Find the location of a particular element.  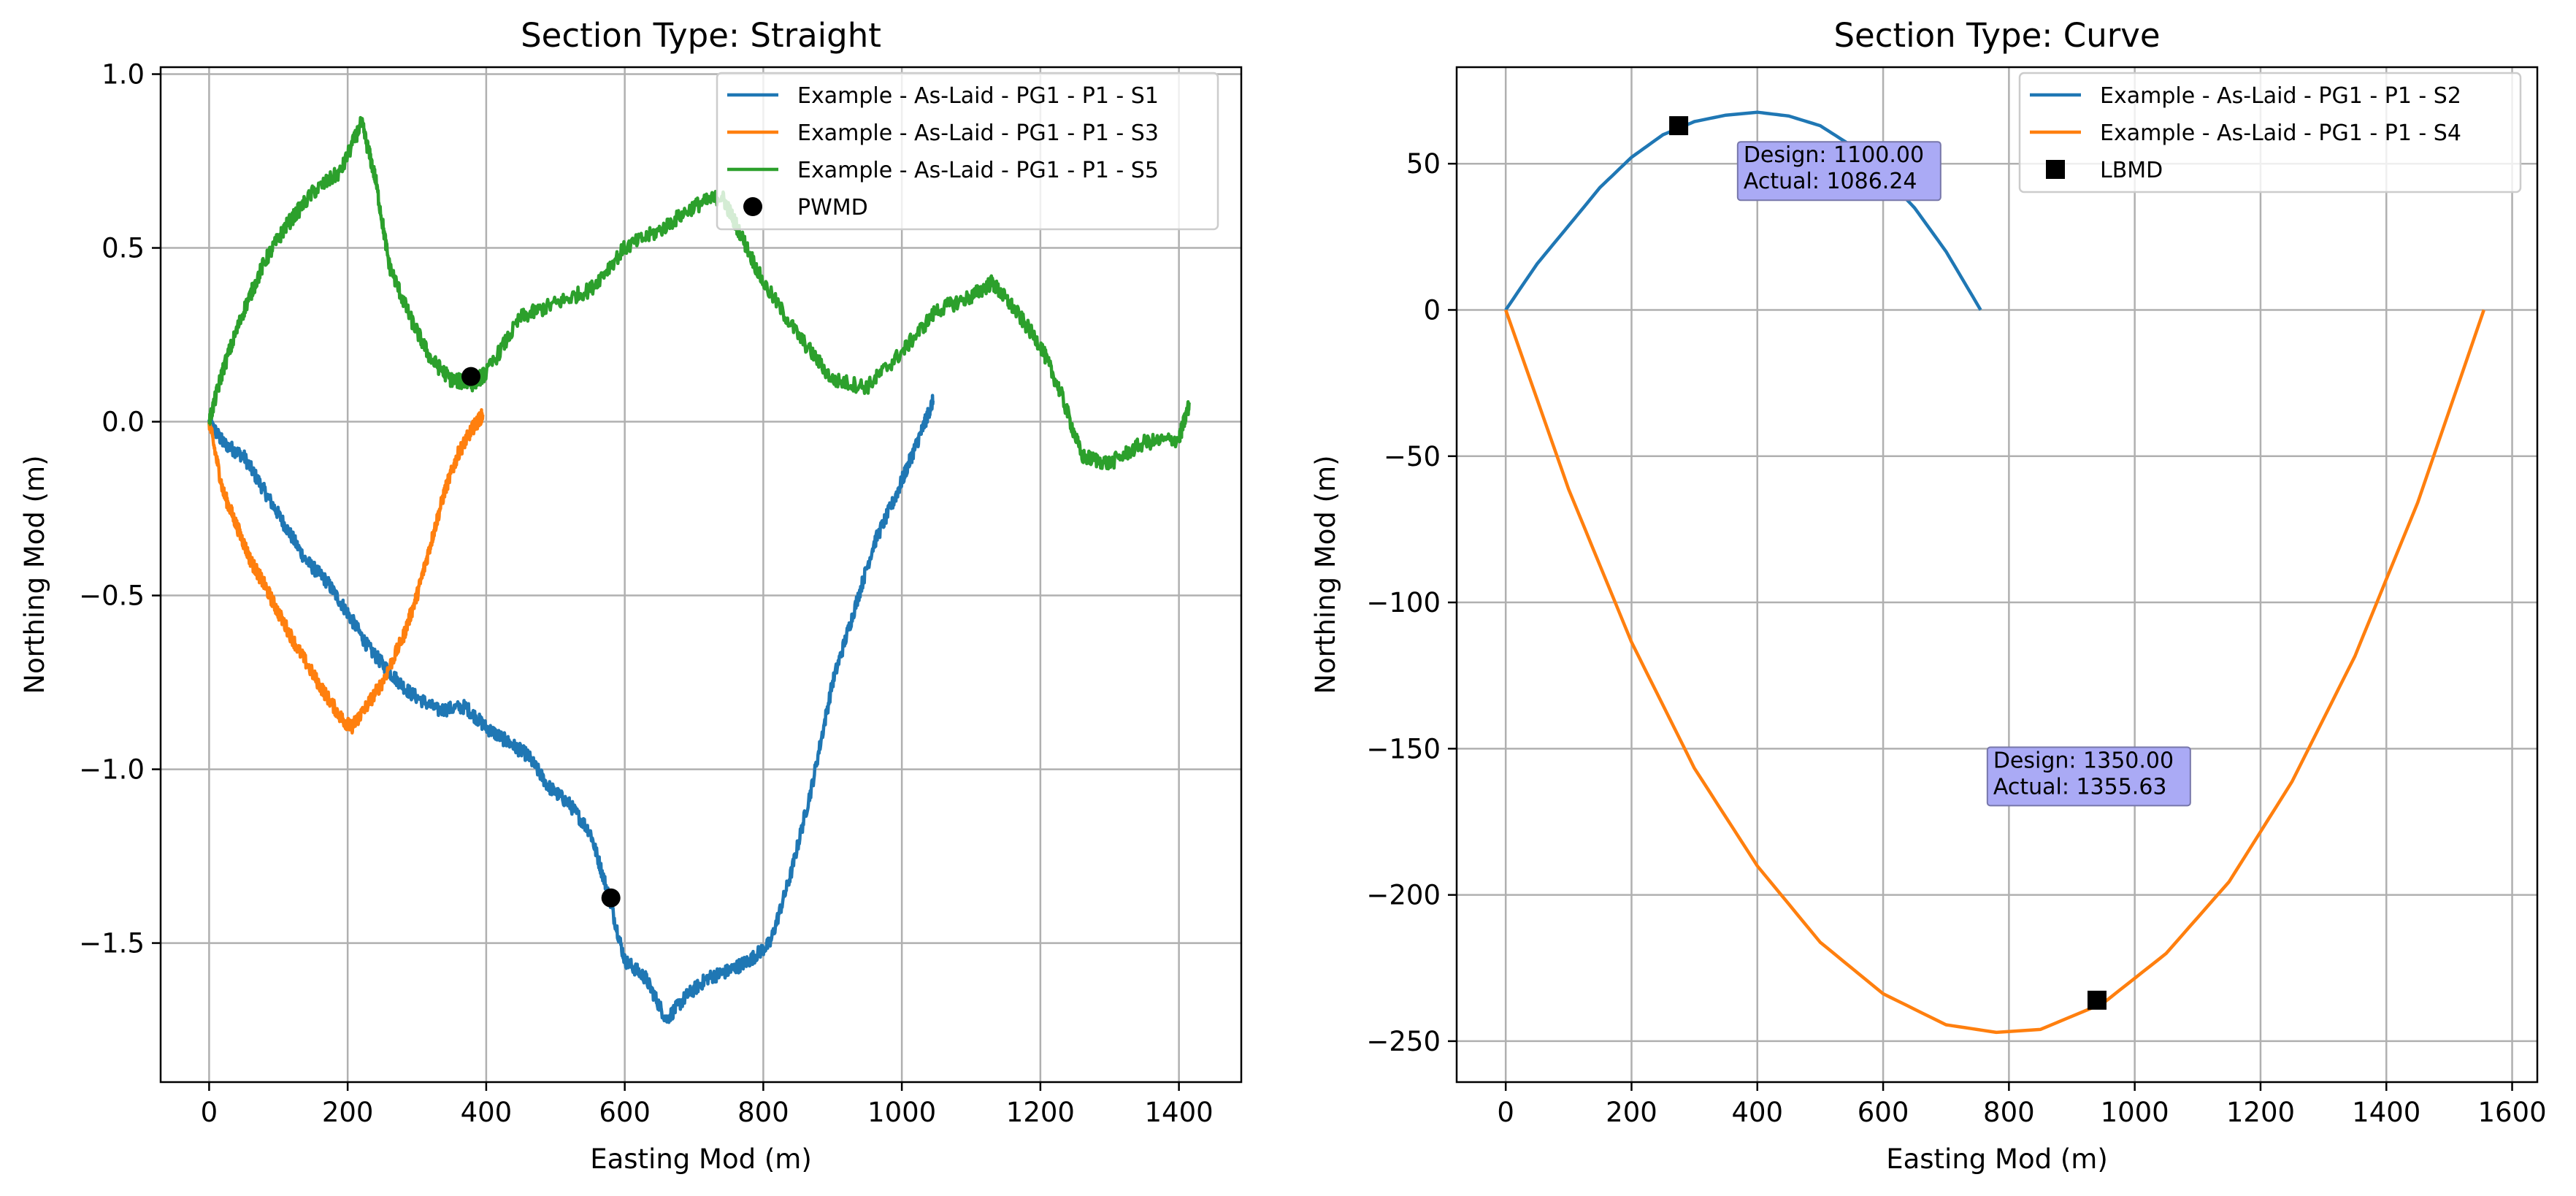

y-tick-label: −200 is located at coordinates (1403, 896).